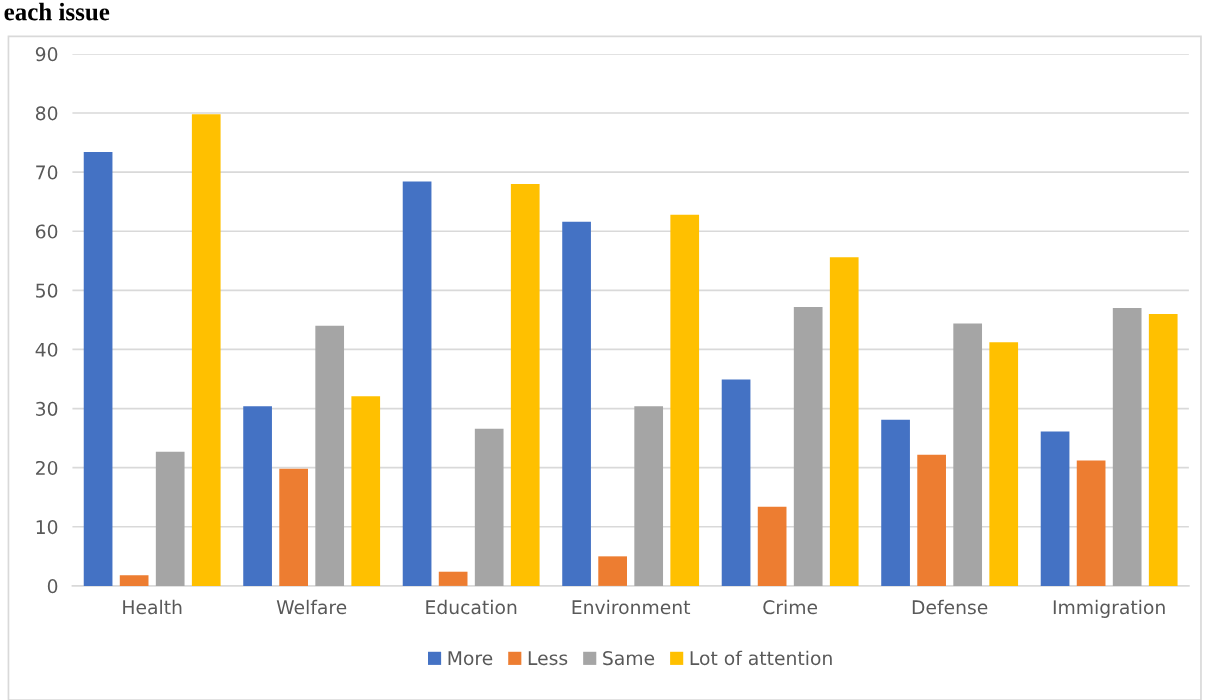 Image resolution: width=1207 pixels, height=700 pixels. I want to click on chart-title: each issue, so click(57, 11).